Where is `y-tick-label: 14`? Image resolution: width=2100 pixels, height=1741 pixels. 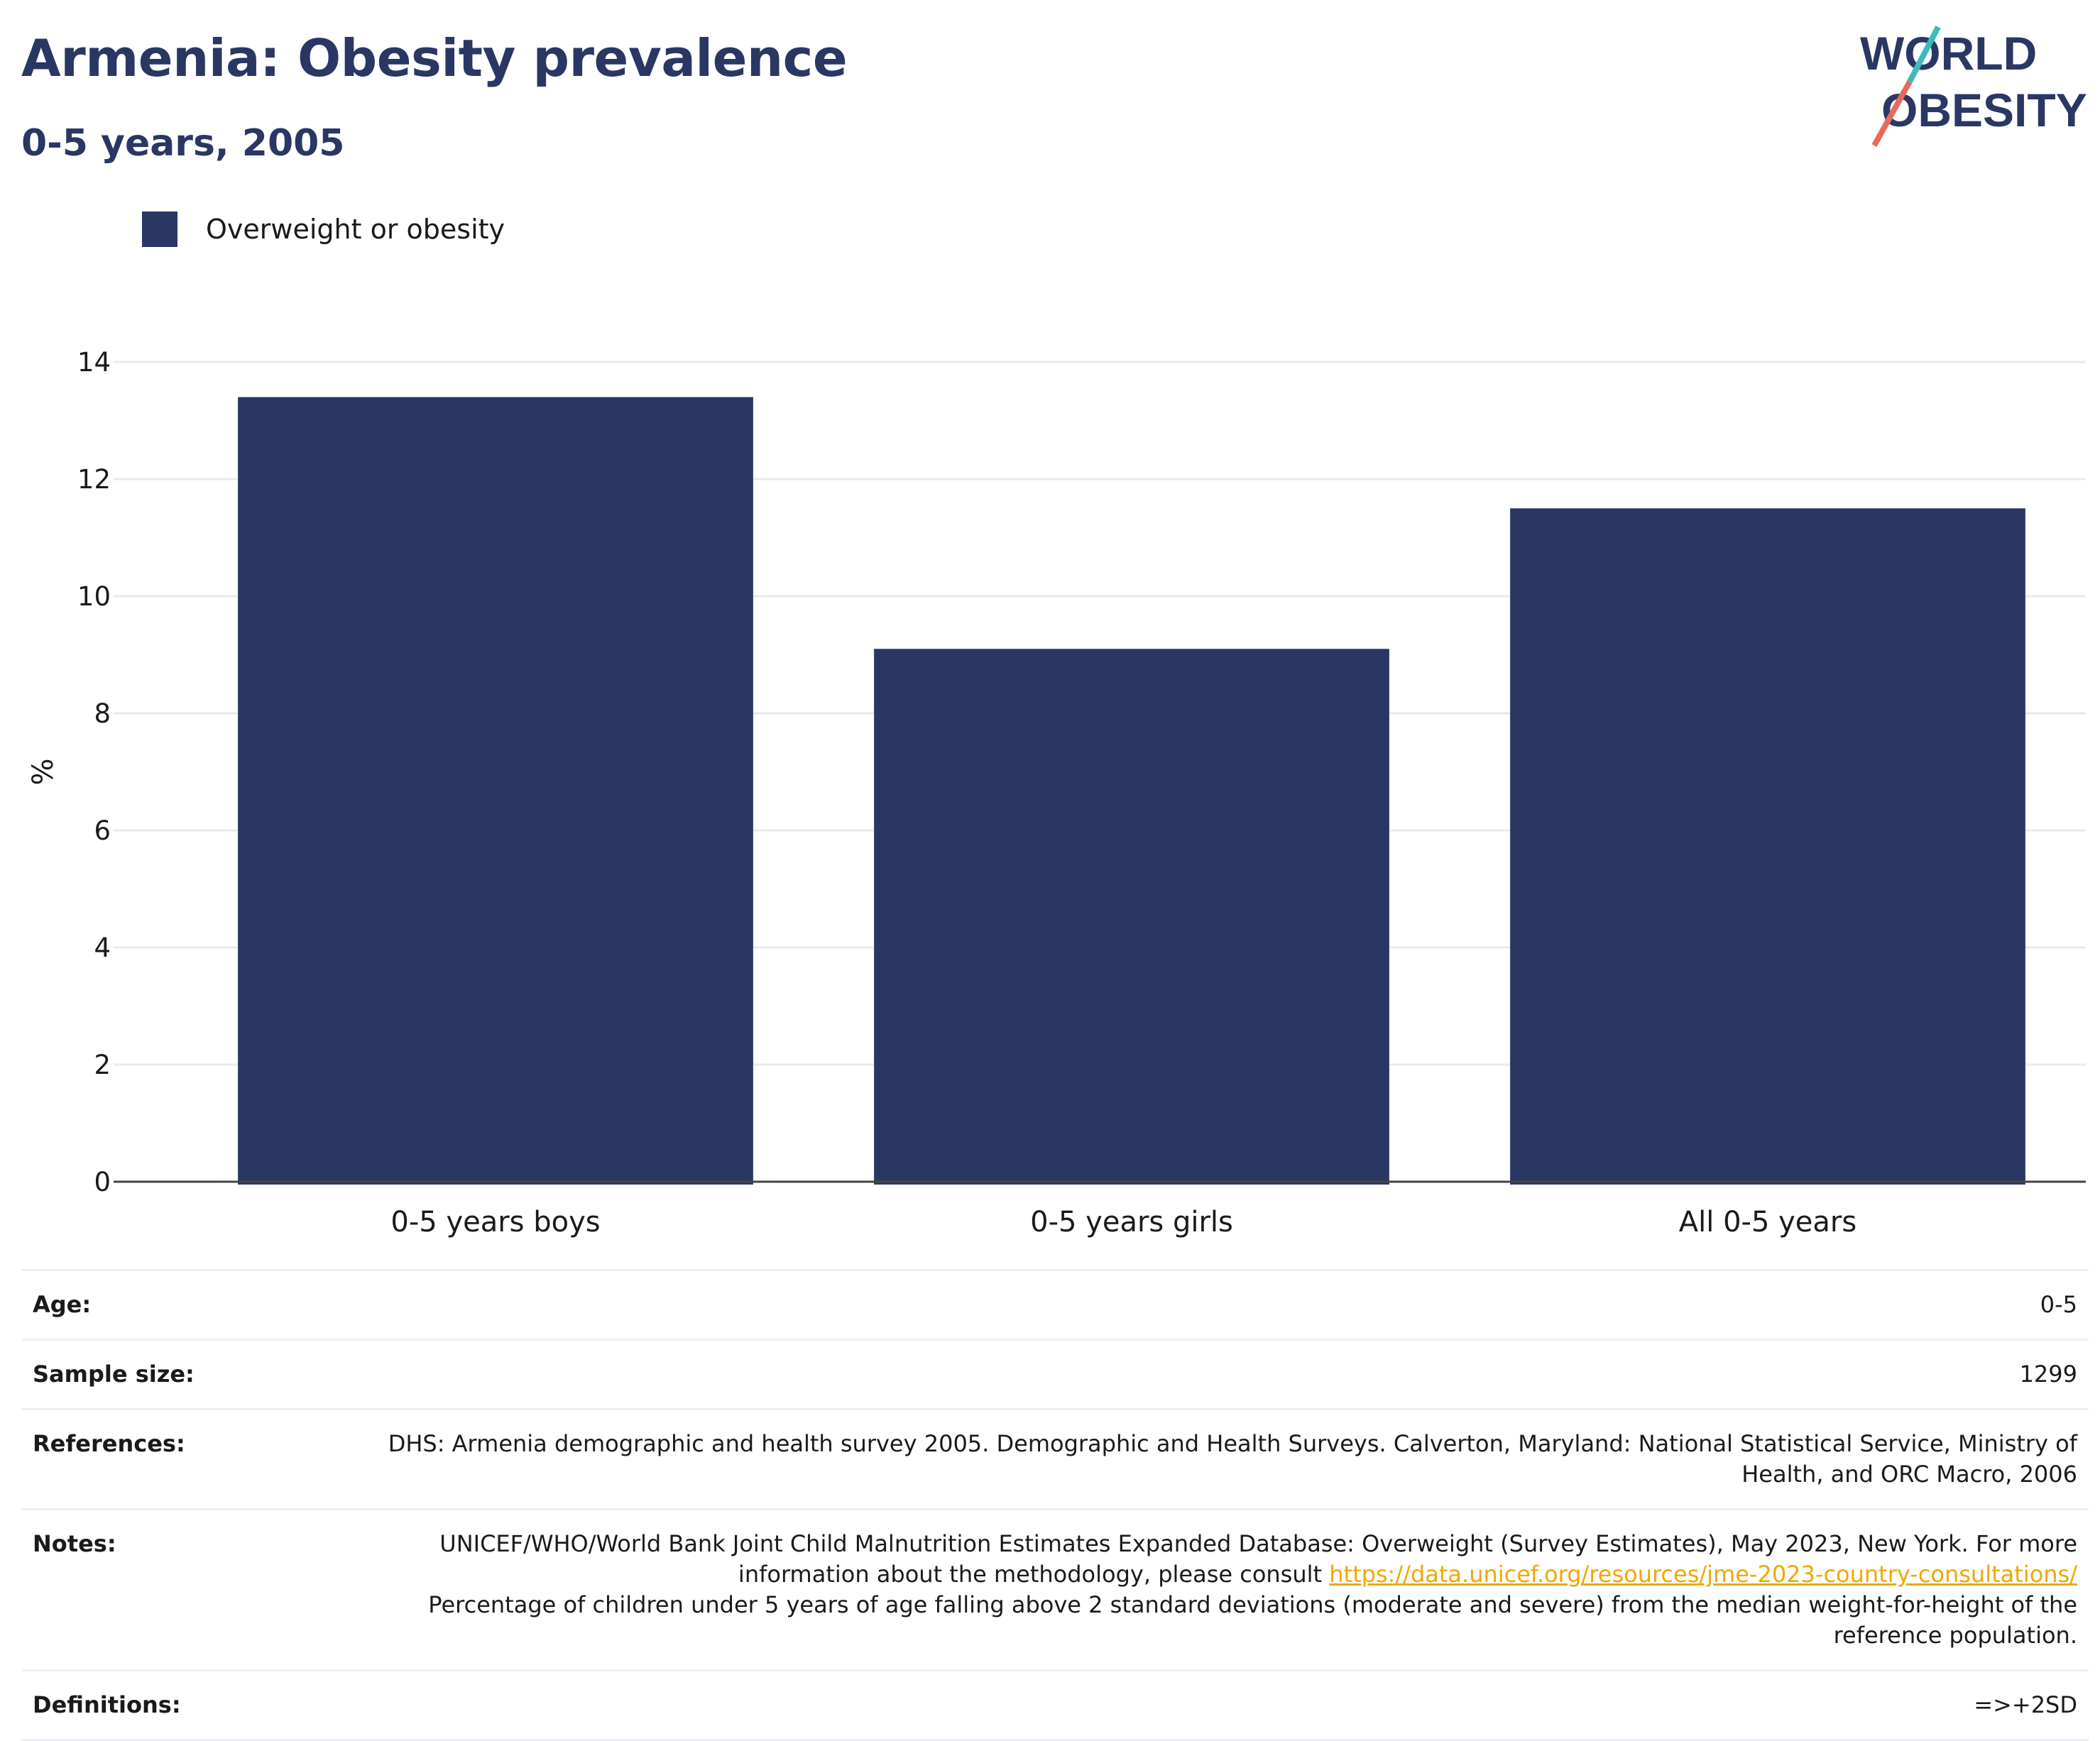 y-tick-label: 14 is located at coordinates (94, 362).